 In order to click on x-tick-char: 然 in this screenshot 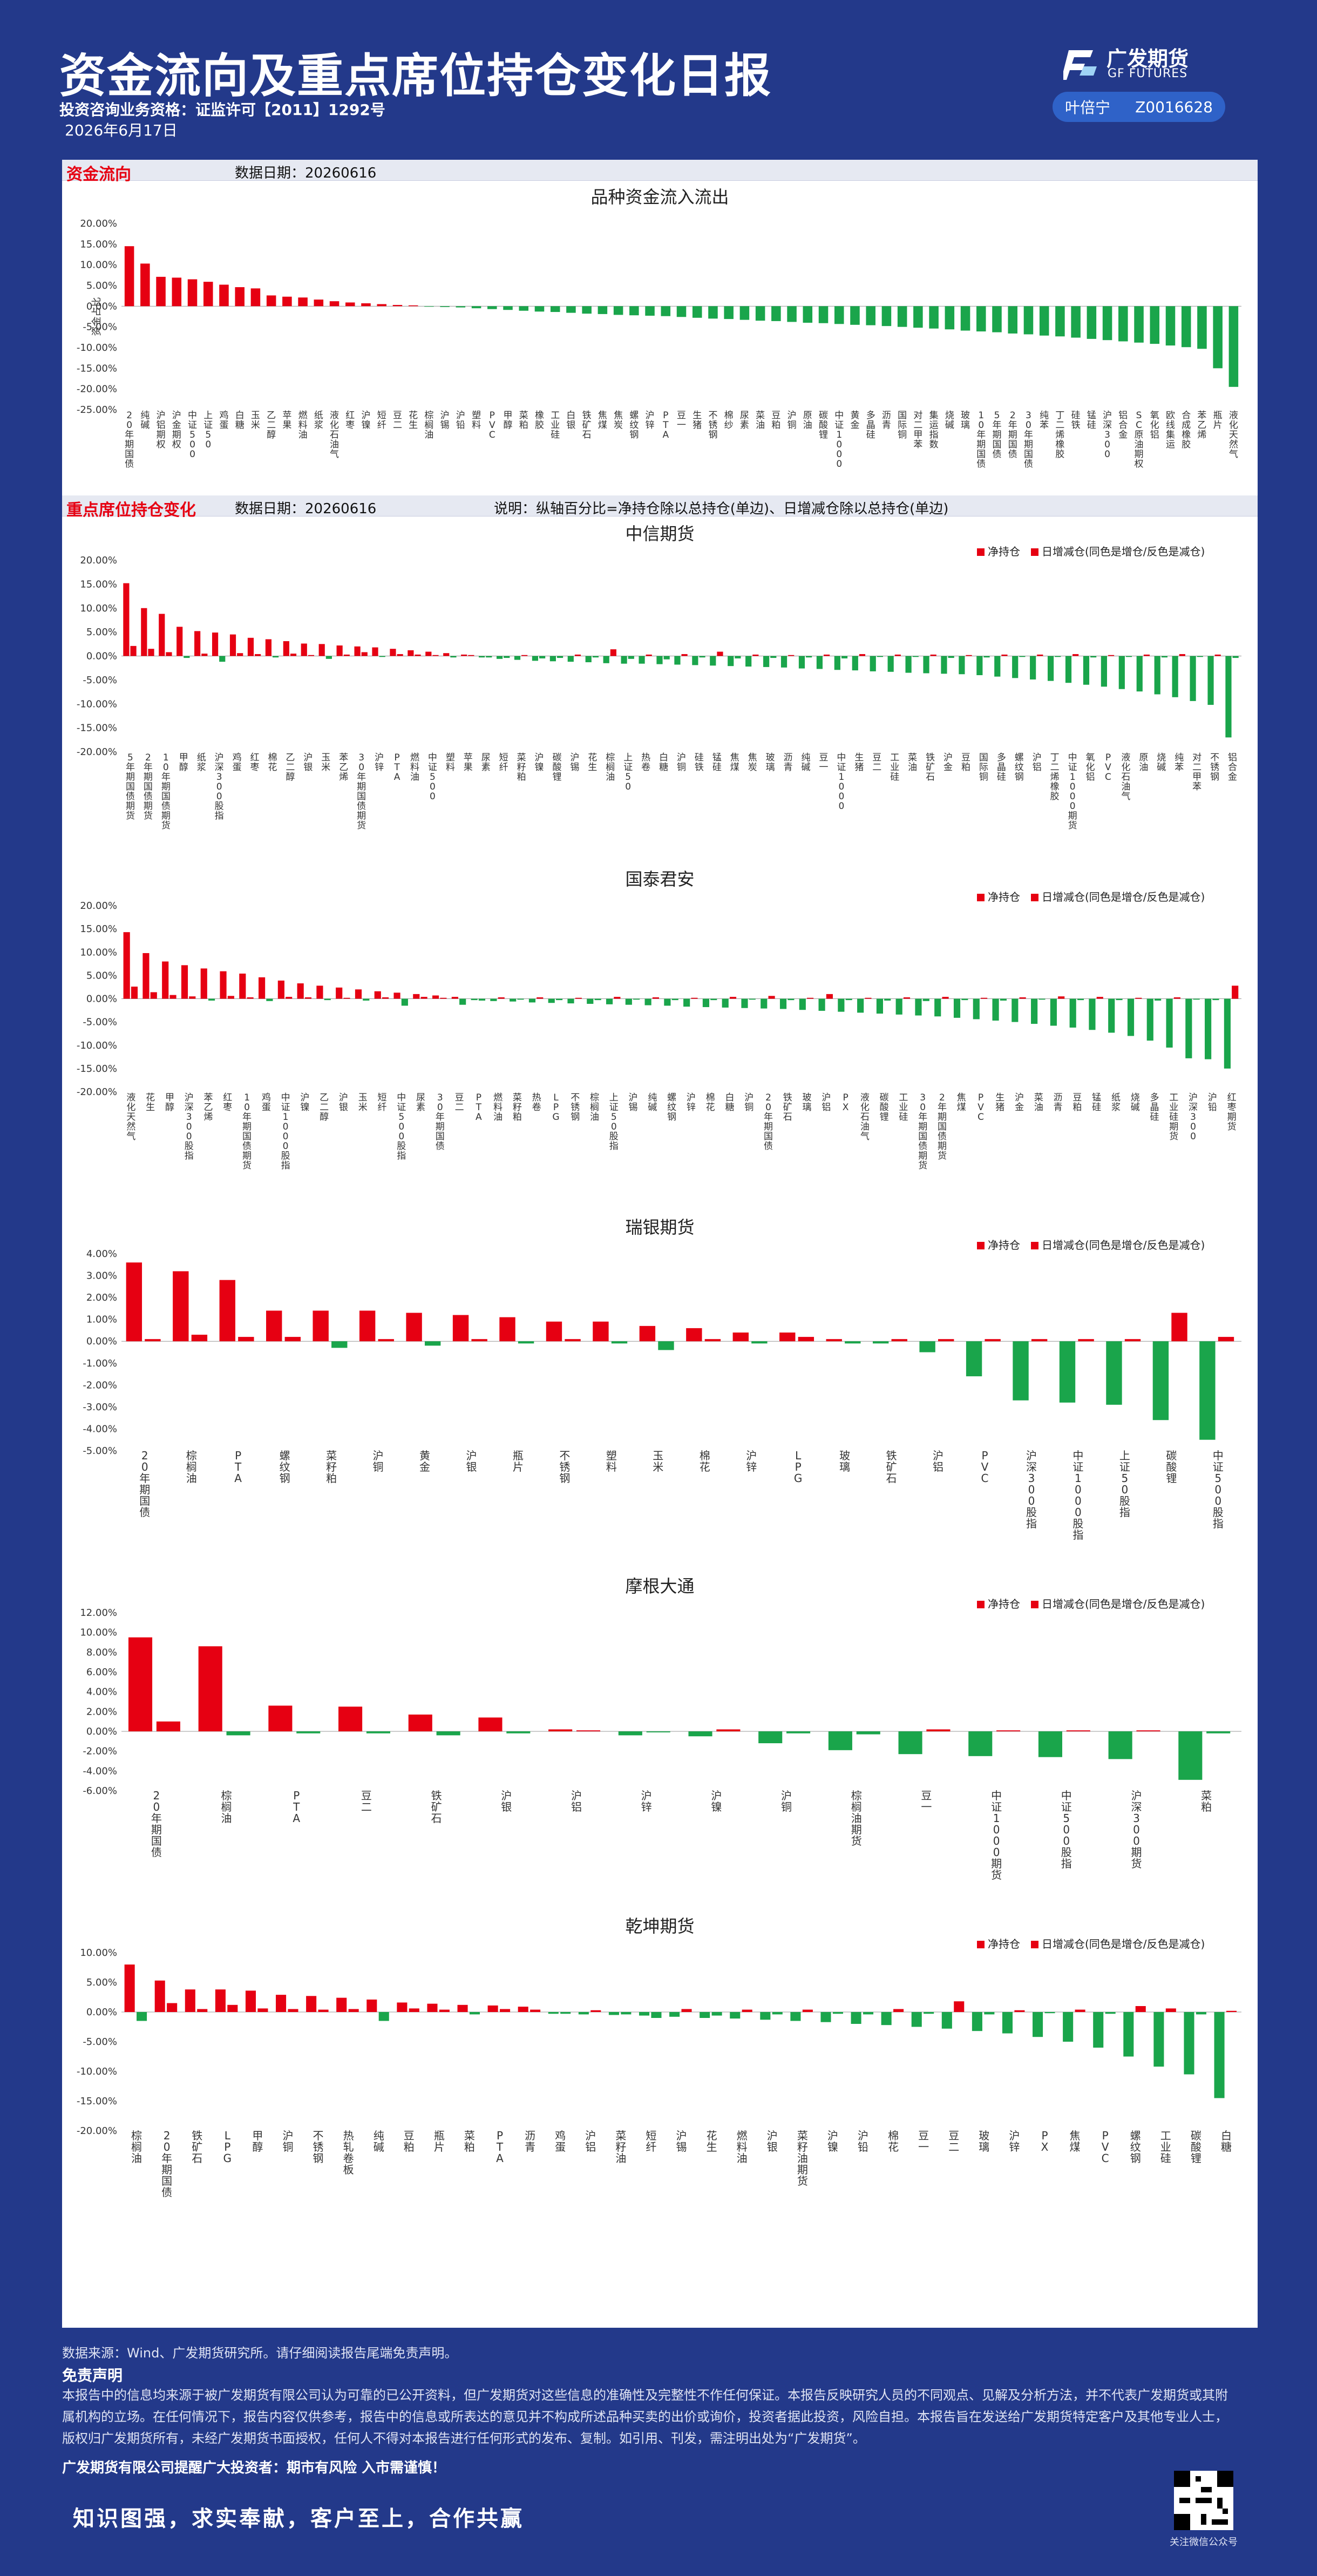, I will do `click(1233, 444)`.